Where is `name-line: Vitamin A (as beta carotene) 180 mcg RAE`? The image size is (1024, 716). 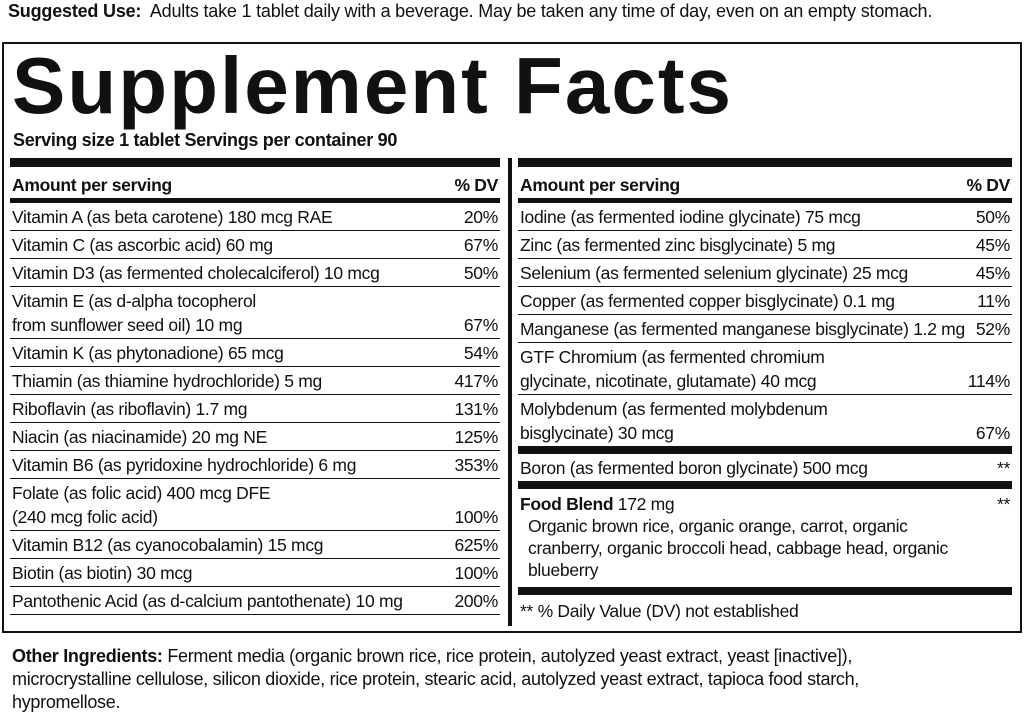 name-line: Vitamin A (as beta carotene) 180 mcg RAE is located at coordinates (172, 217).